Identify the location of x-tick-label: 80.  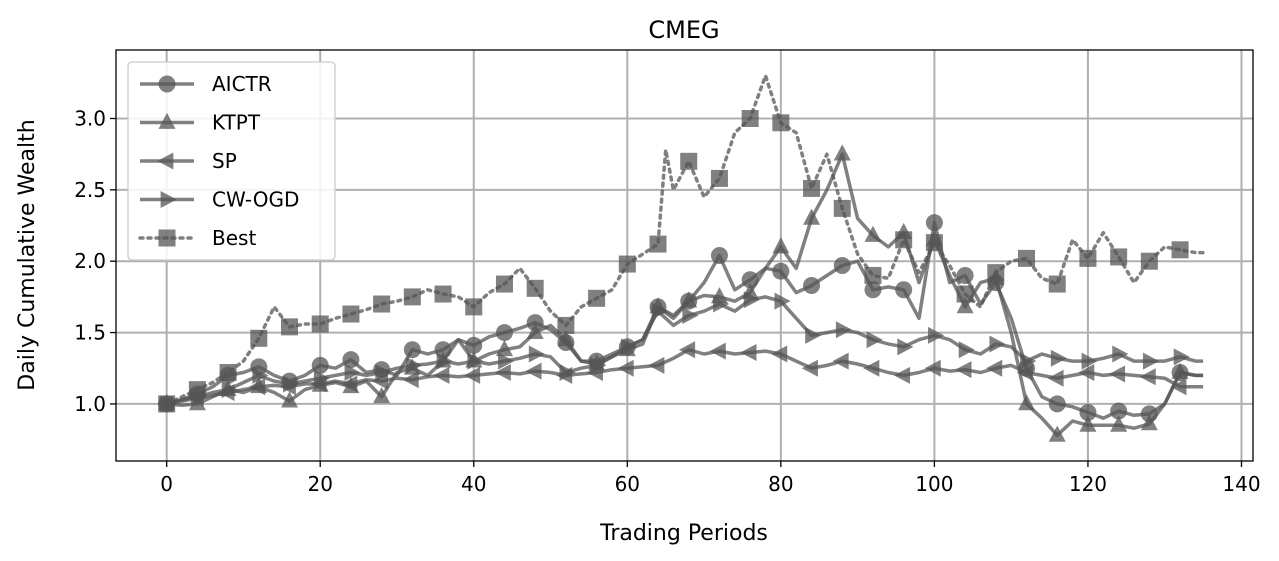
(780, 484).